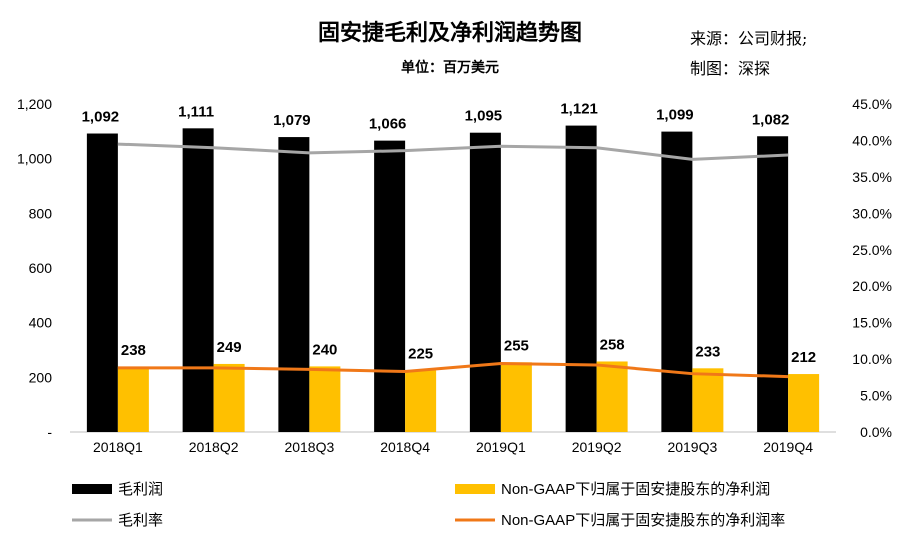 Image resolution: width=906 pixels, height=540 pixels. Describe the element at coordinates (214, 447) in the screenshot. I see `x-axis-tick-label: 2018Q2` at that location.